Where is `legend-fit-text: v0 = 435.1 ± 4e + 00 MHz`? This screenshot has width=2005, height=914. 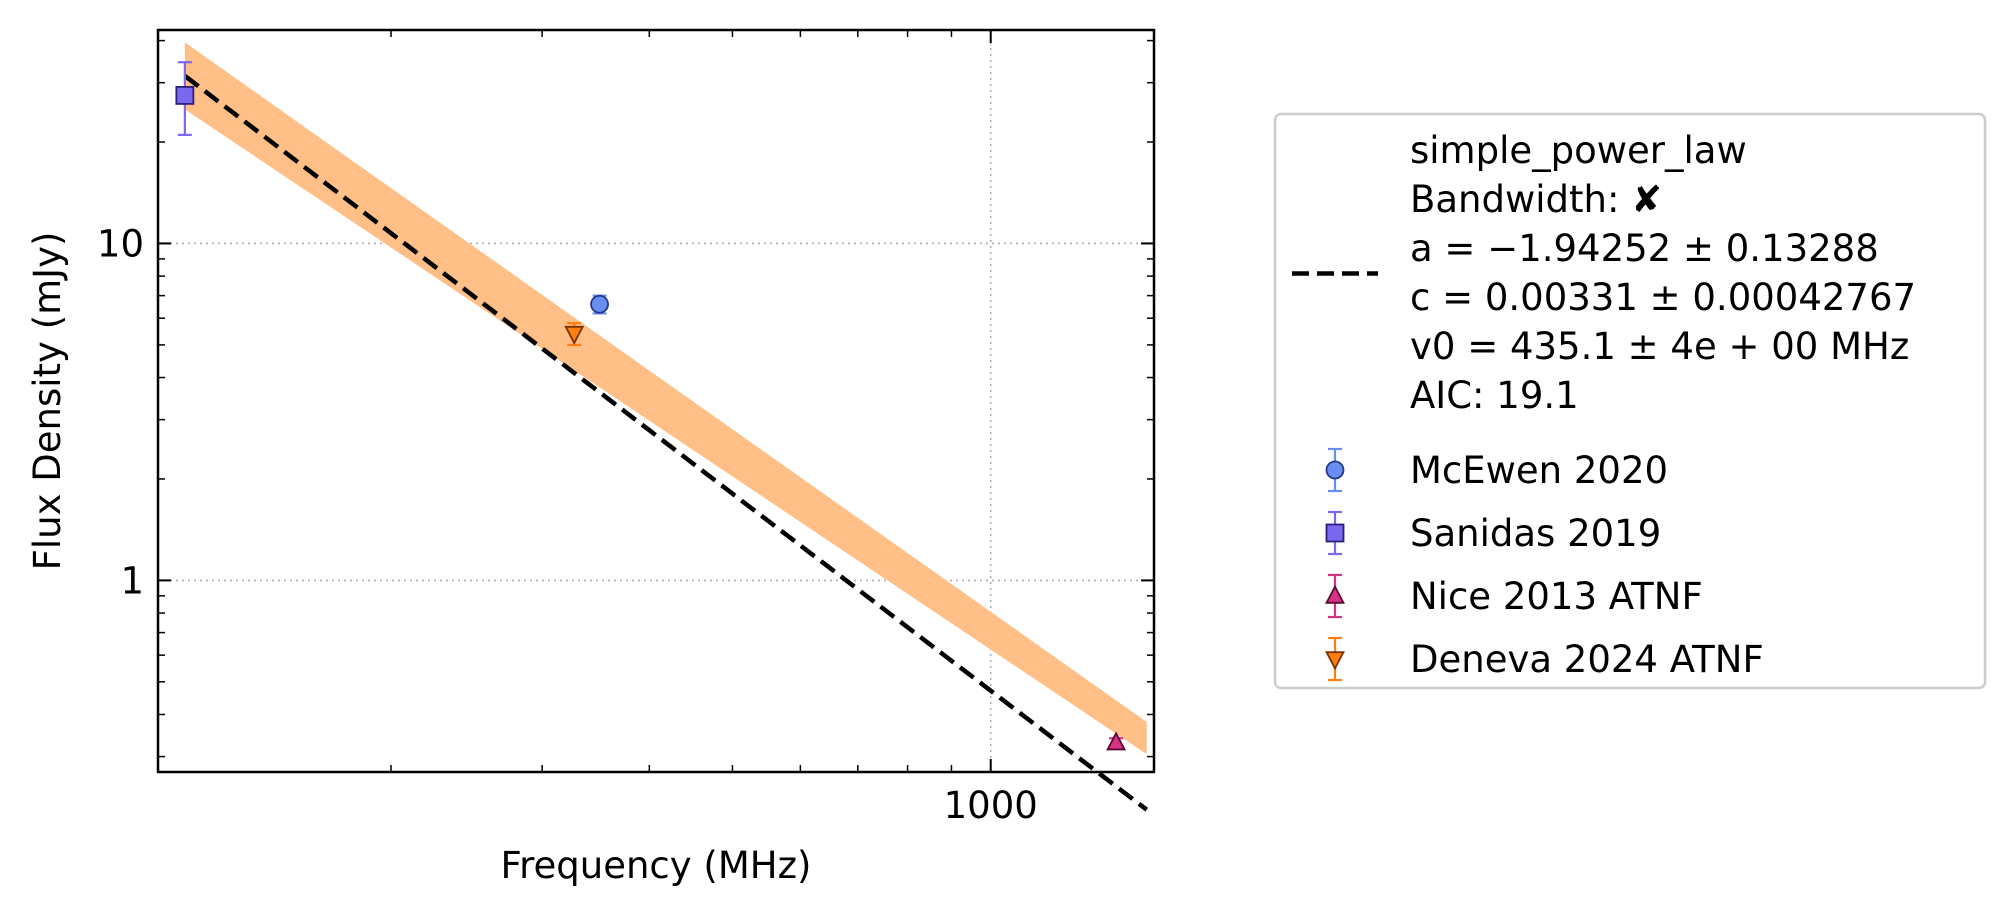 legend-fit-text: v0 = 435.1 ± 4e + 00 MHz is located at coordinates (1659, 346).